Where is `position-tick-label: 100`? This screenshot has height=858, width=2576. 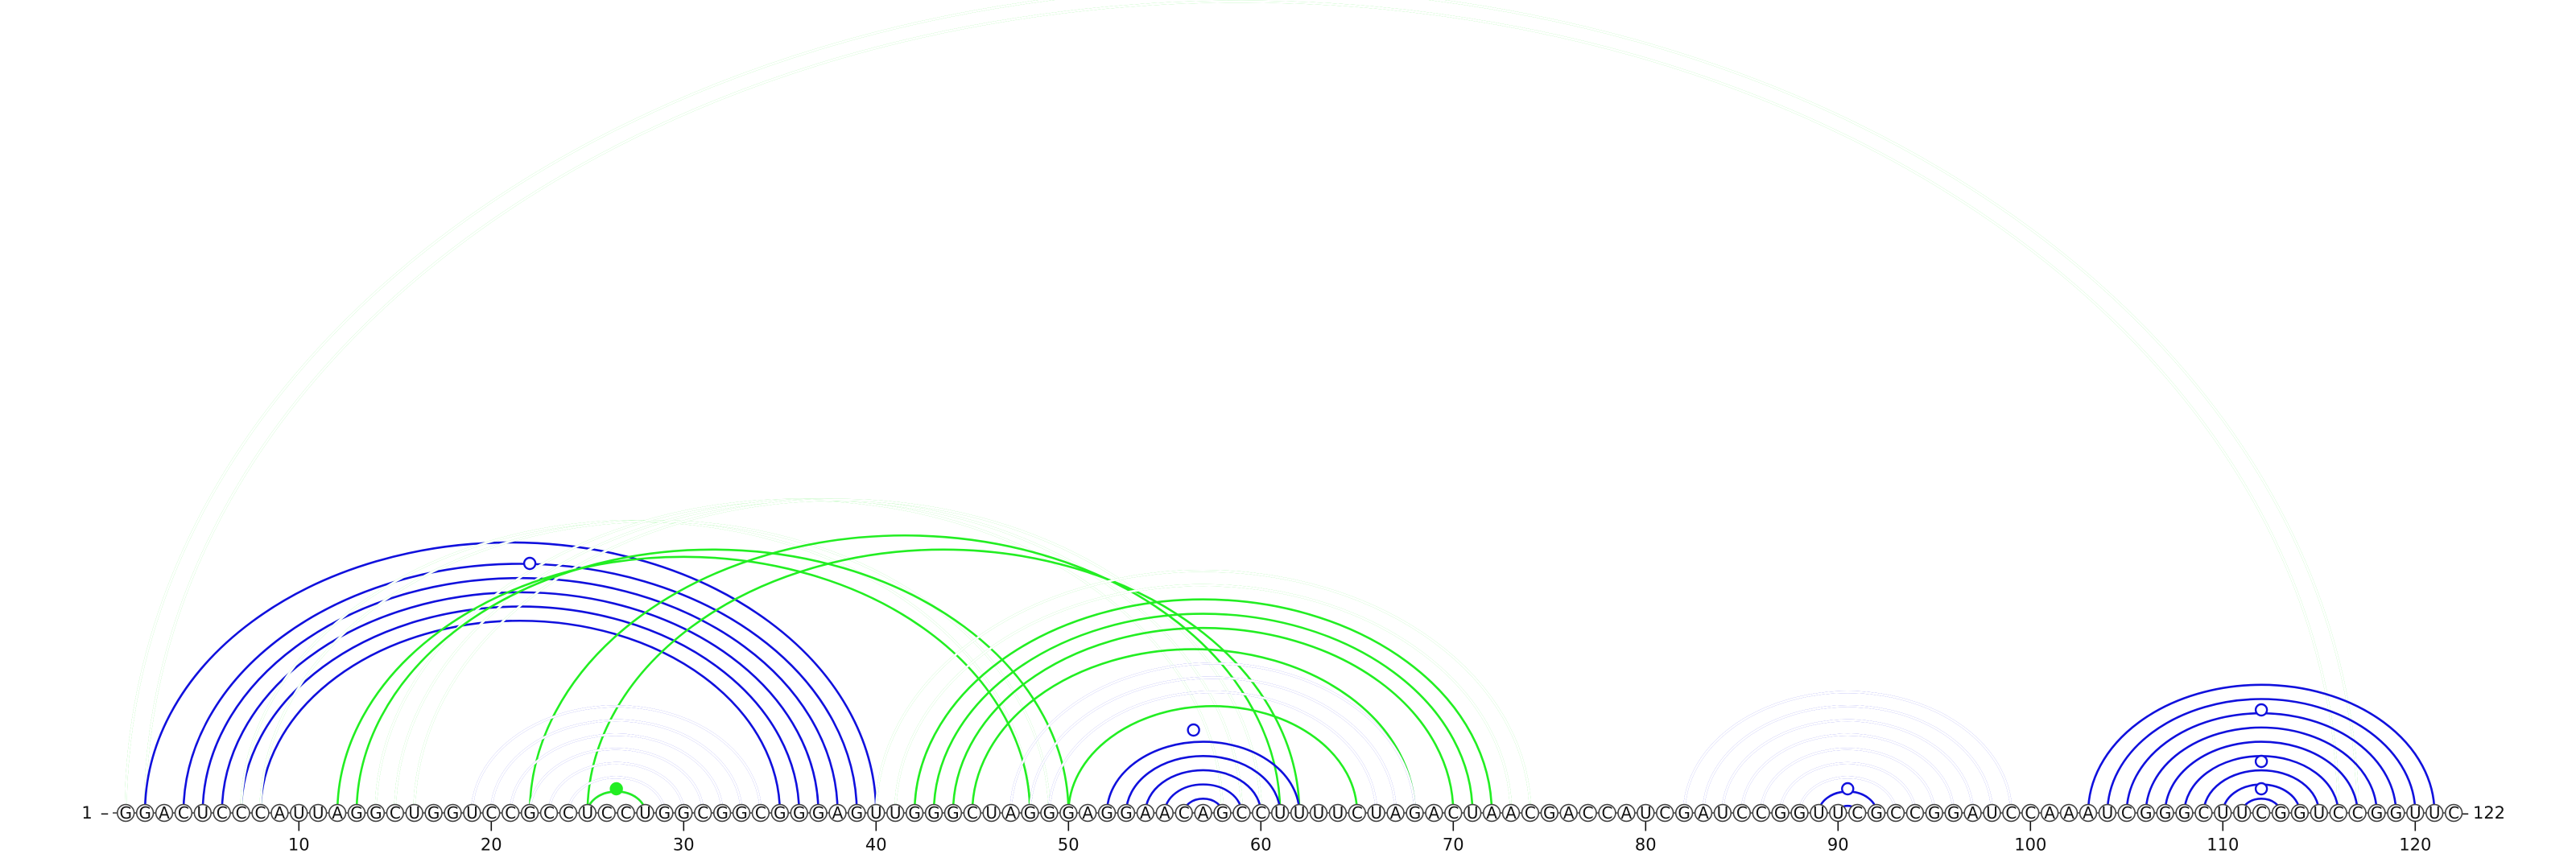
position-tick-label: 100 is located at coordinates (2030, 845).